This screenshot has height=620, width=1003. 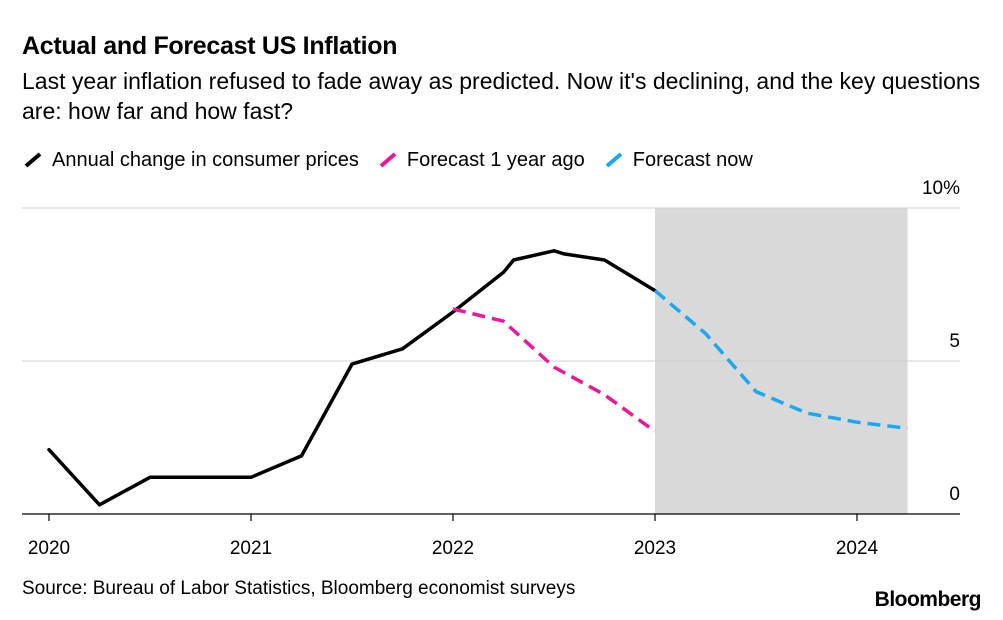 I want to click on x-tick-label-2022: 2022, so click(x=453, y=548).